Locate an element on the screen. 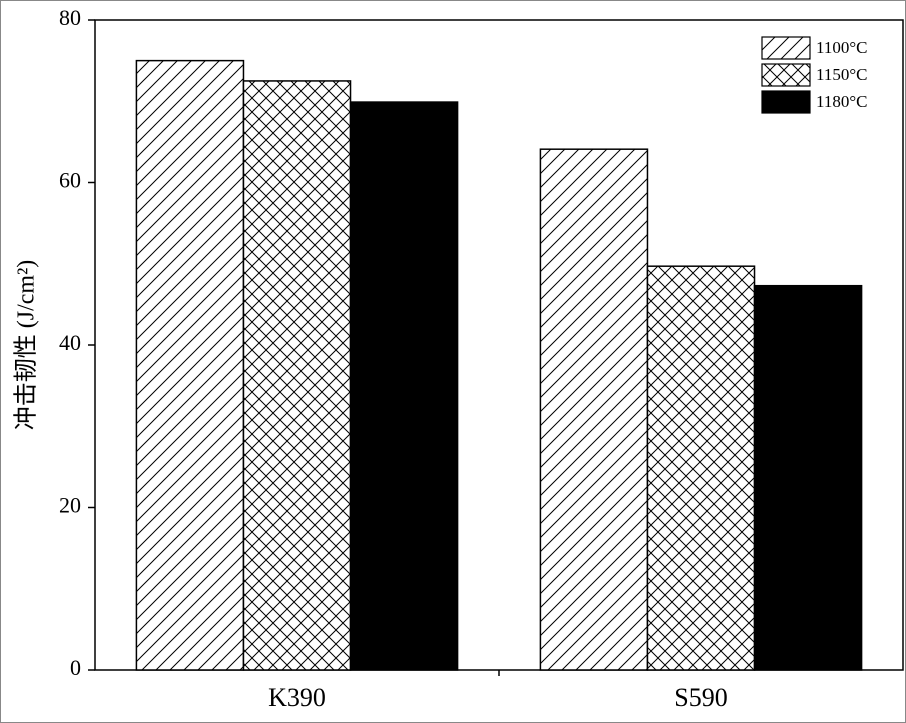  y-tick-label: 40 is located at coordinates (70, 342).